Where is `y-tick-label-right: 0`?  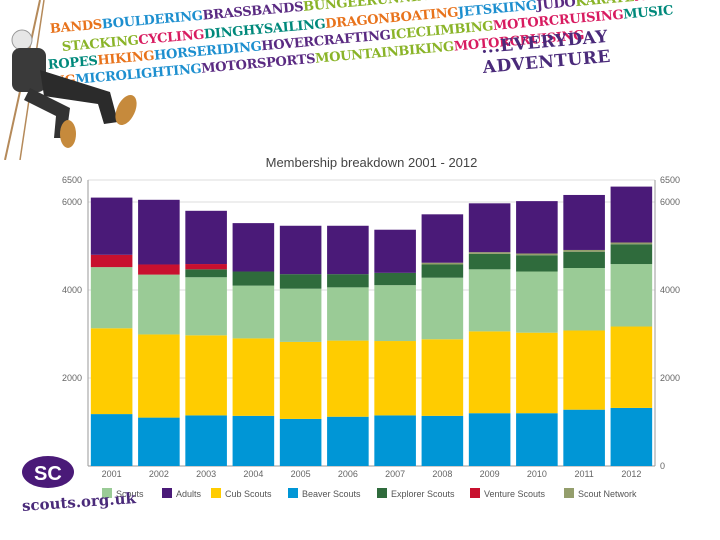 y-tick-label-right: 0 is located at coordinates (662, 466).